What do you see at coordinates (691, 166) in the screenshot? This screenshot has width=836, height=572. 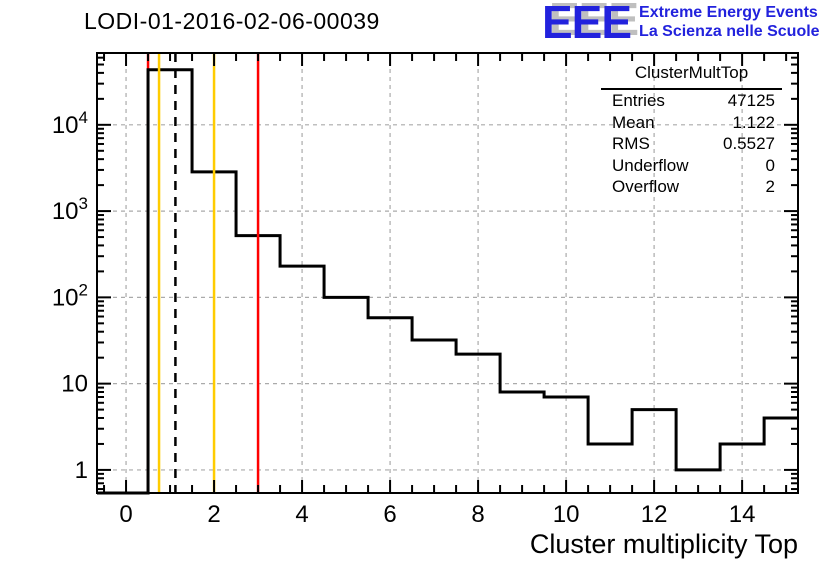 I see `stats-row: Underflow 0` at bounding box center [691, 166].